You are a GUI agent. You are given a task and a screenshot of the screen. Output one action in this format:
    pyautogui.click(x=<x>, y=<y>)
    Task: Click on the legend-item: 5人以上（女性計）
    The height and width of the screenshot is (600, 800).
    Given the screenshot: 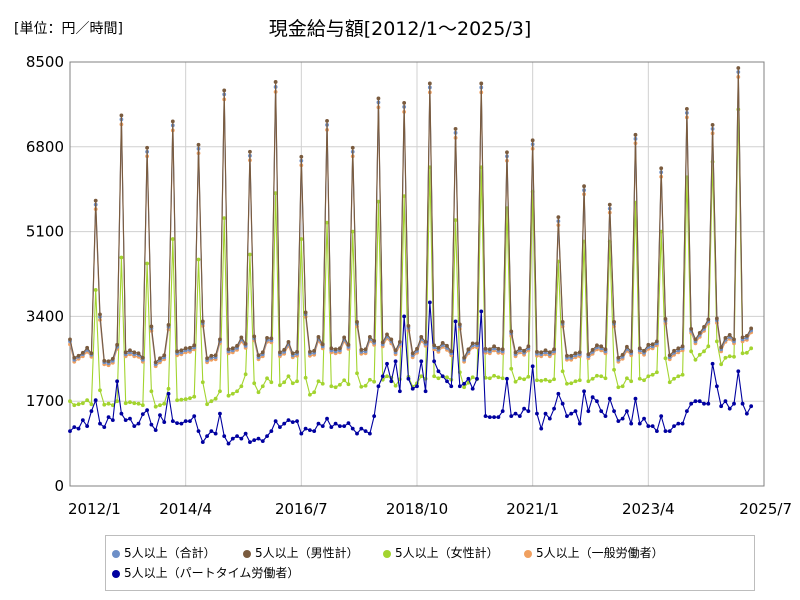 What is the action you would take?
    pyautogui.click(x=441, y=553)
    